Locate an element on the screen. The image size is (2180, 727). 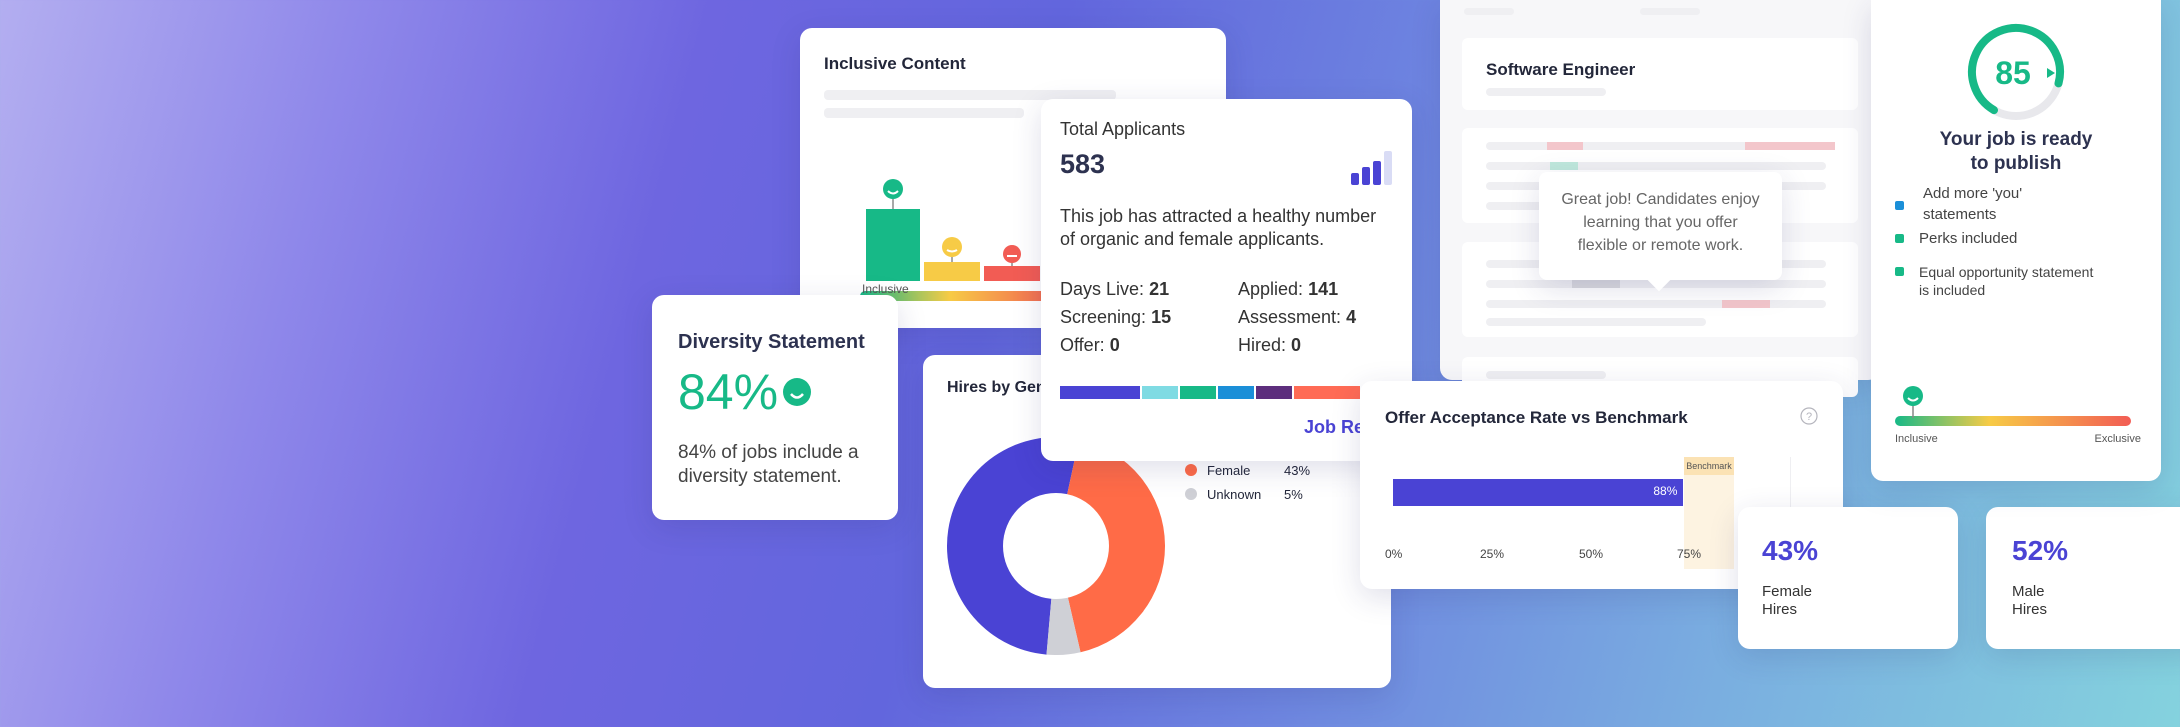
neutral-face-icon is located at coordinates (952, 247).